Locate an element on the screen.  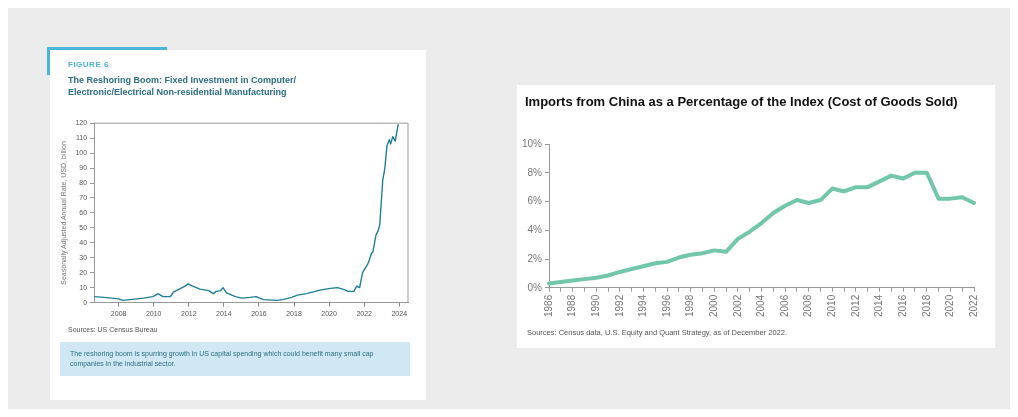
x-tick-label: 2022 is located at coordinates (973, 305).